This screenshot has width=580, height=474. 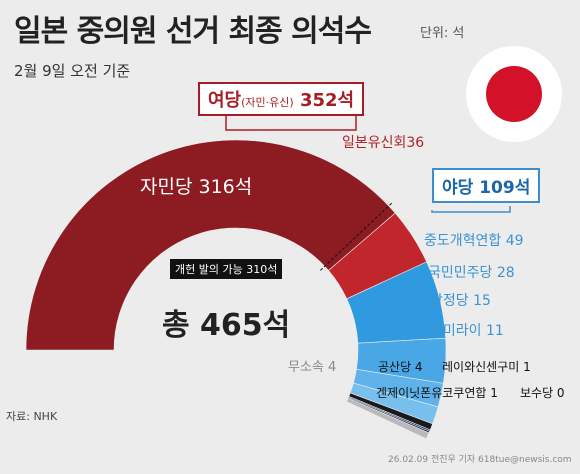 I want to click on label-dpfp: 국민민주당 28, so click(x=471, y=273).